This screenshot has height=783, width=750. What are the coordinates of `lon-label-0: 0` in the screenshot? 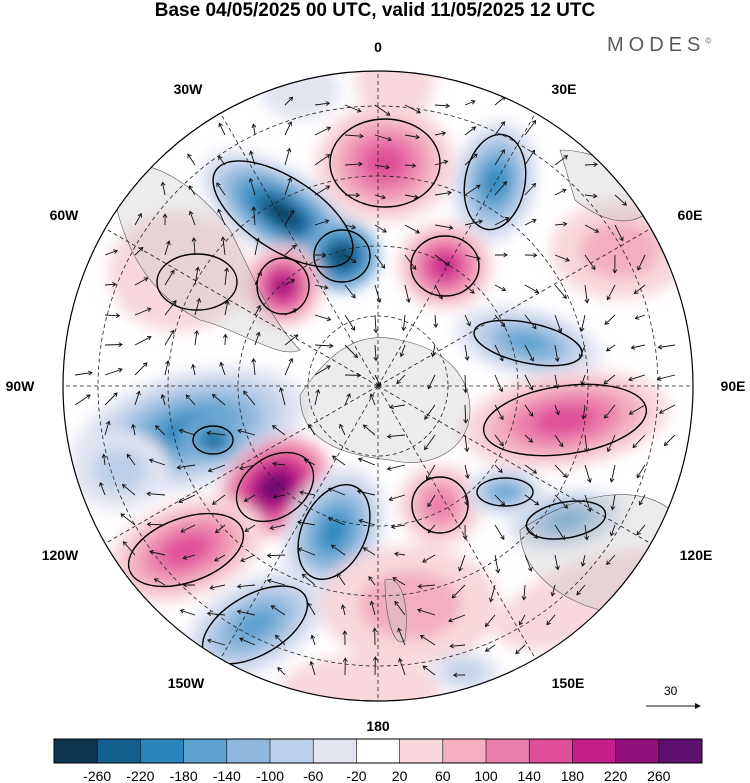 It's located at (378, 47).